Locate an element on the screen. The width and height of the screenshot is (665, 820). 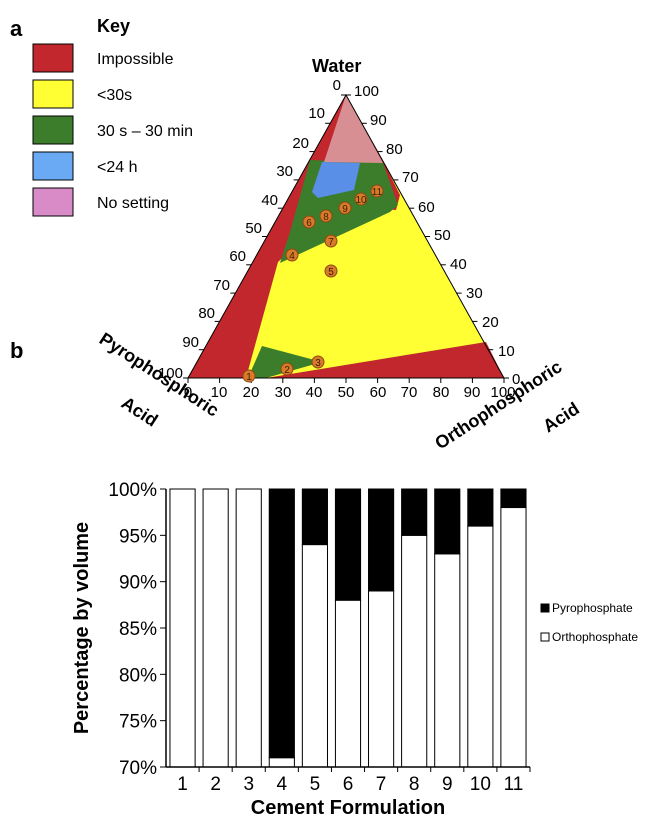
formulation-marker: 7 is located at coordinates (331, 241).